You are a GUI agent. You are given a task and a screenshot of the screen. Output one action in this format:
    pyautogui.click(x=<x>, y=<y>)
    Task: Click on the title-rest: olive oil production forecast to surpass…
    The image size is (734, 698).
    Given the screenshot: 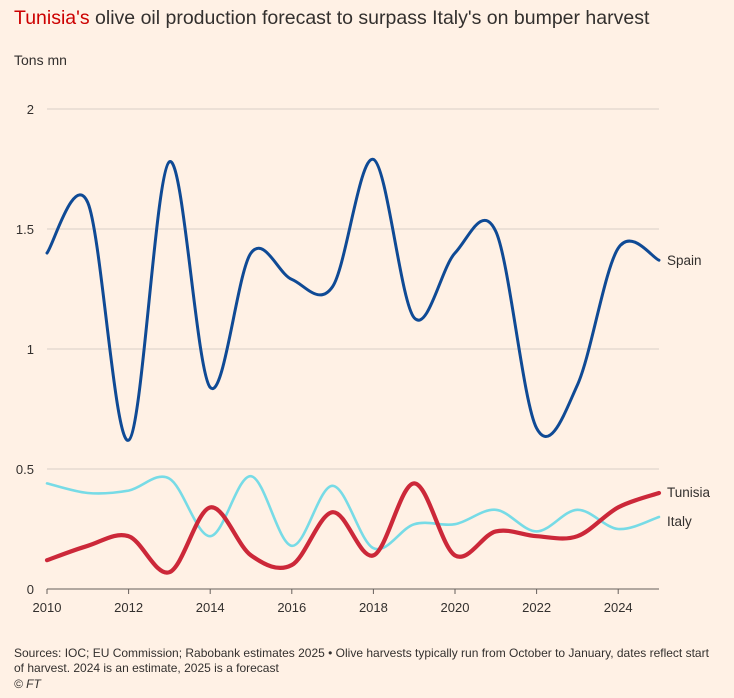 What is the action you would take?
    pyautogui.click(x=369, y=18)
    